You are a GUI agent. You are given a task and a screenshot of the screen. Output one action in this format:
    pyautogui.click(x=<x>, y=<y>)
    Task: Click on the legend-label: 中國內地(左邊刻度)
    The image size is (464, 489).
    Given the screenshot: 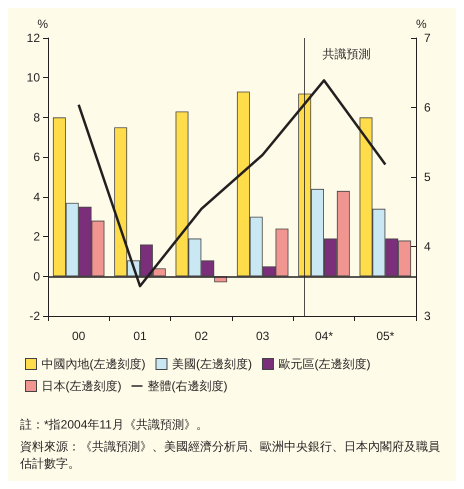 What is the action you would take?
    pyautogui.click(x=94, y=364)
    